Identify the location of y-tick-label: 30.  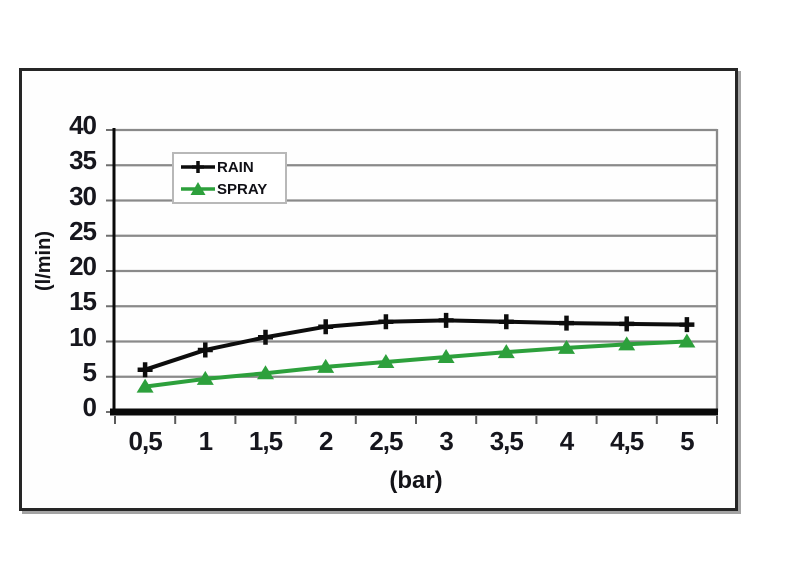
(83, 195).